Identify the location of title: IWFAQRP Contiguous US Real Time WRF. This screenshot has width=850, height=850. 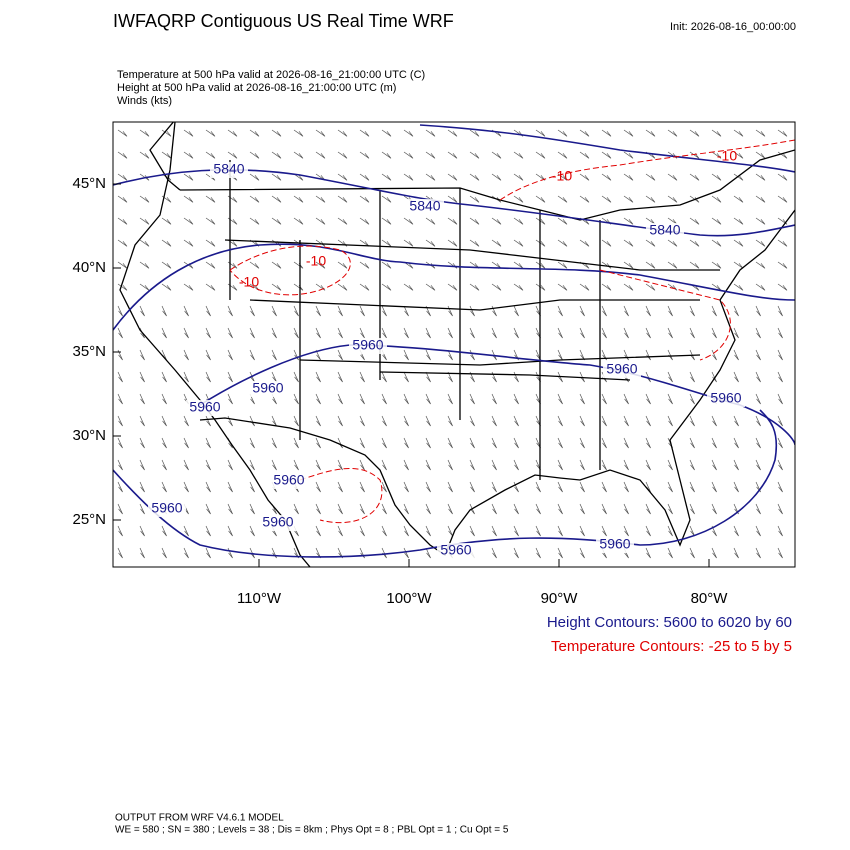
(283, 21).